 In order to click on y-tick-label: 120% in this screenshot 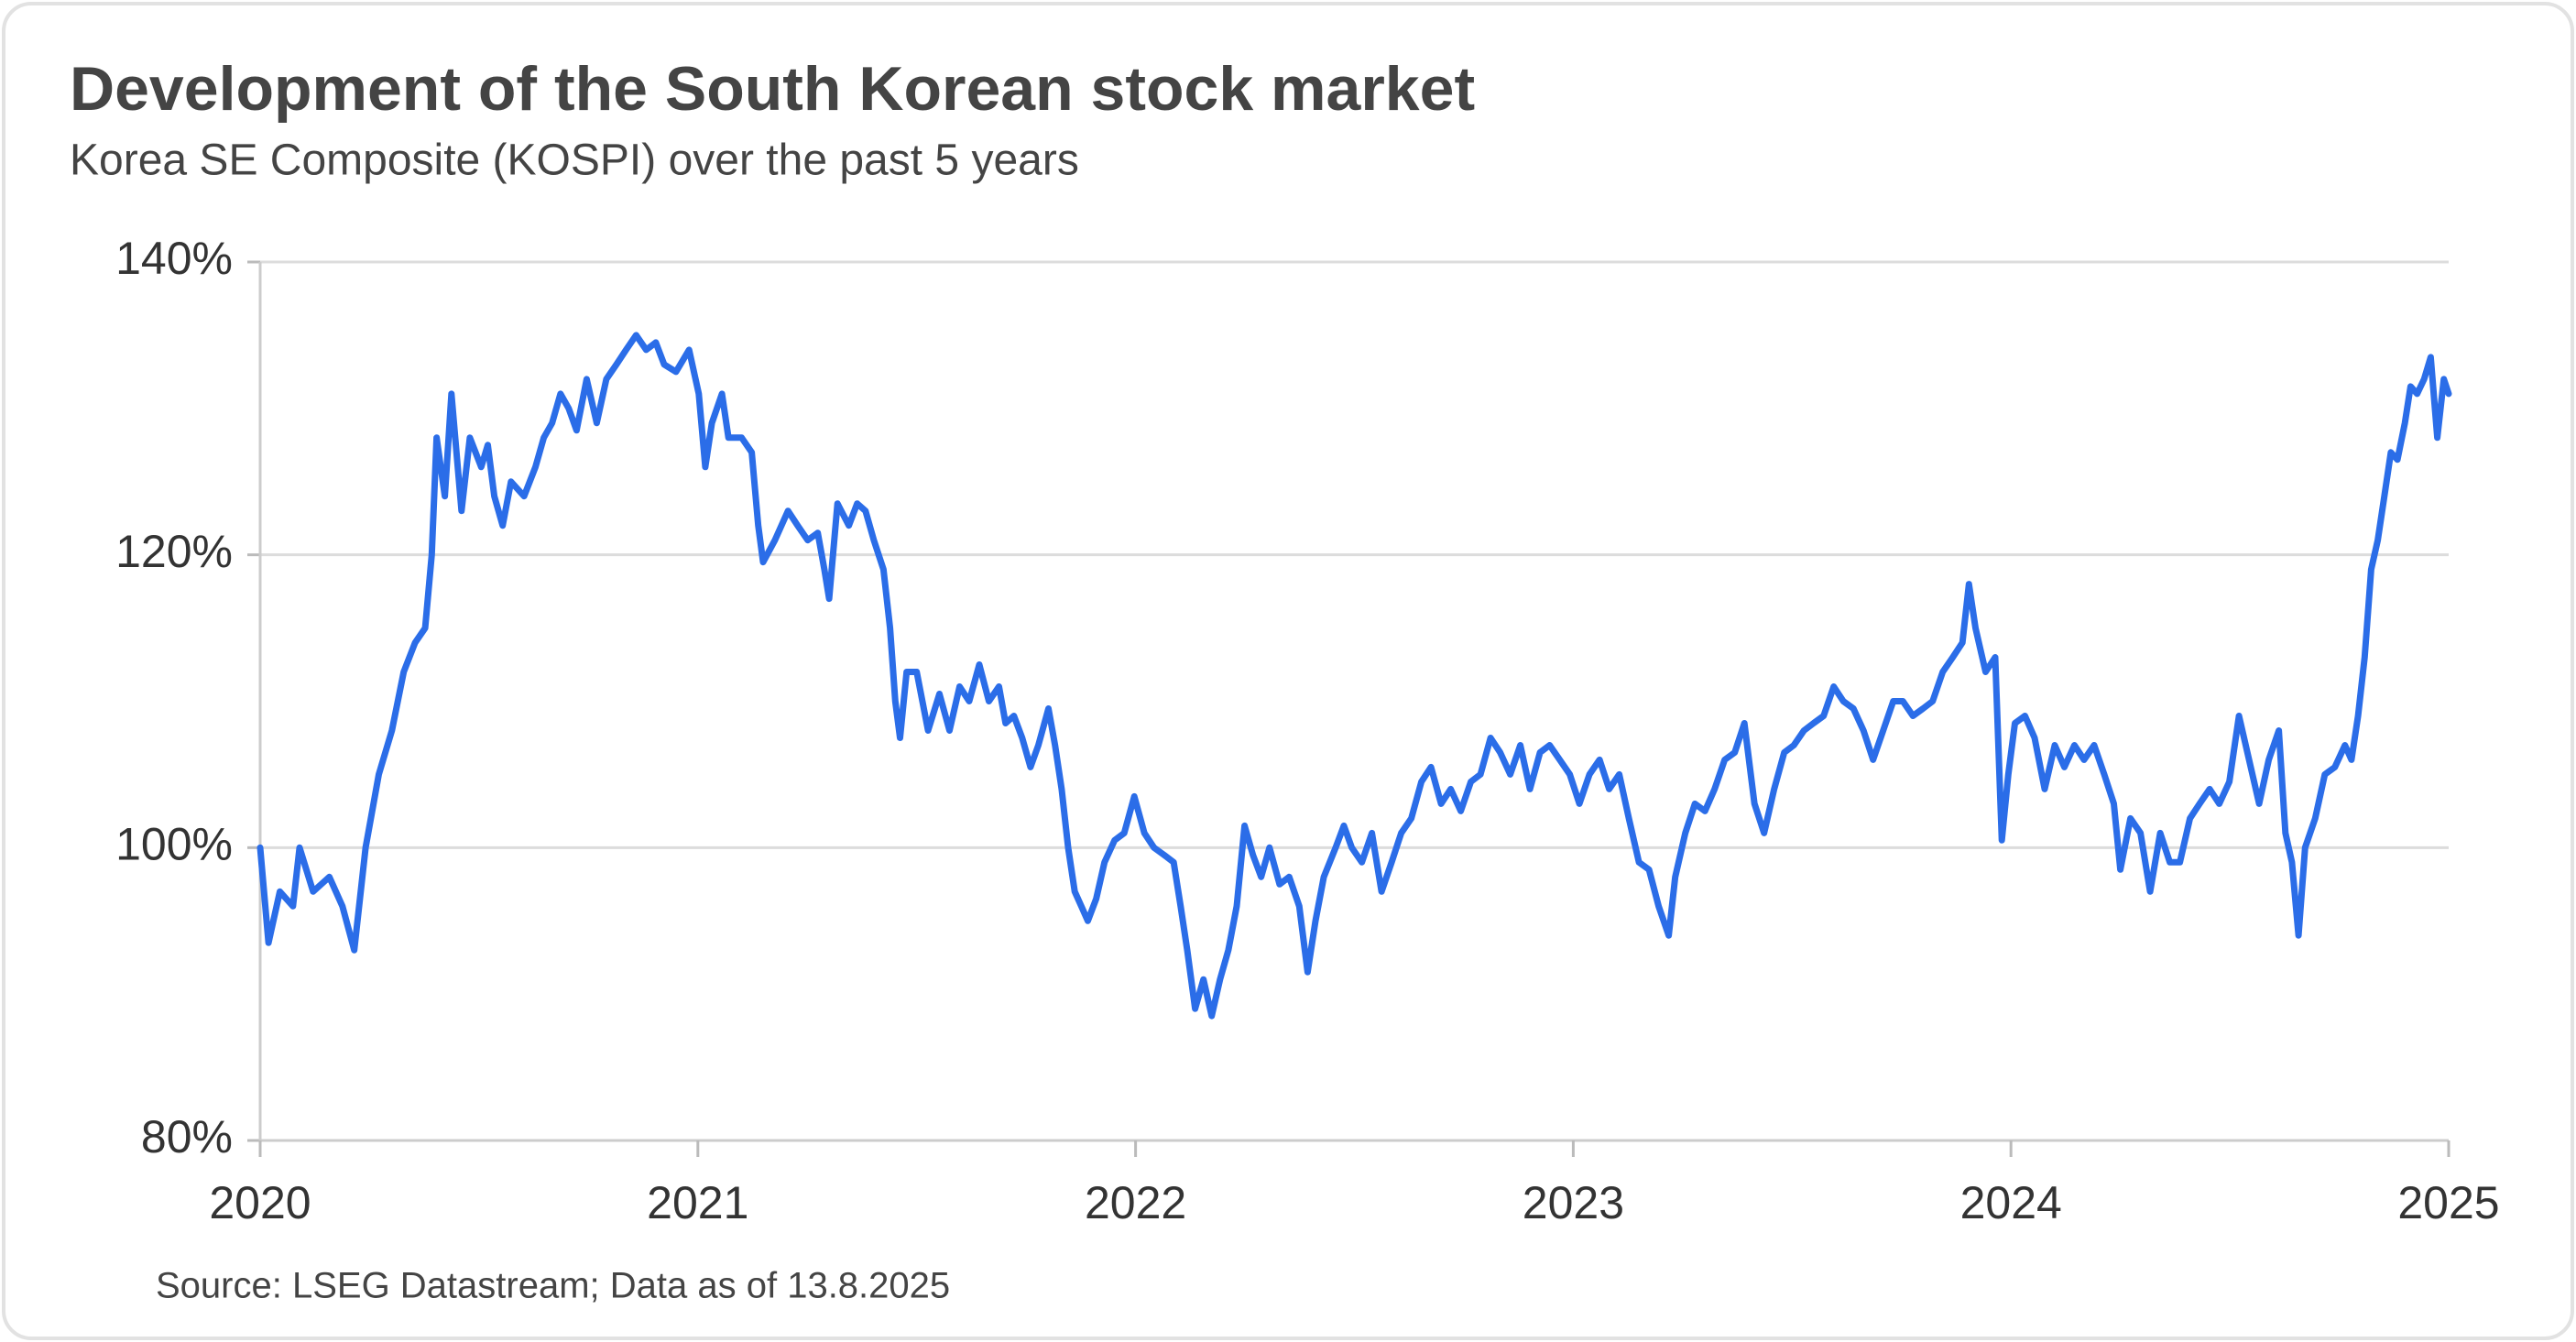, I will do `click(174, 551)`.